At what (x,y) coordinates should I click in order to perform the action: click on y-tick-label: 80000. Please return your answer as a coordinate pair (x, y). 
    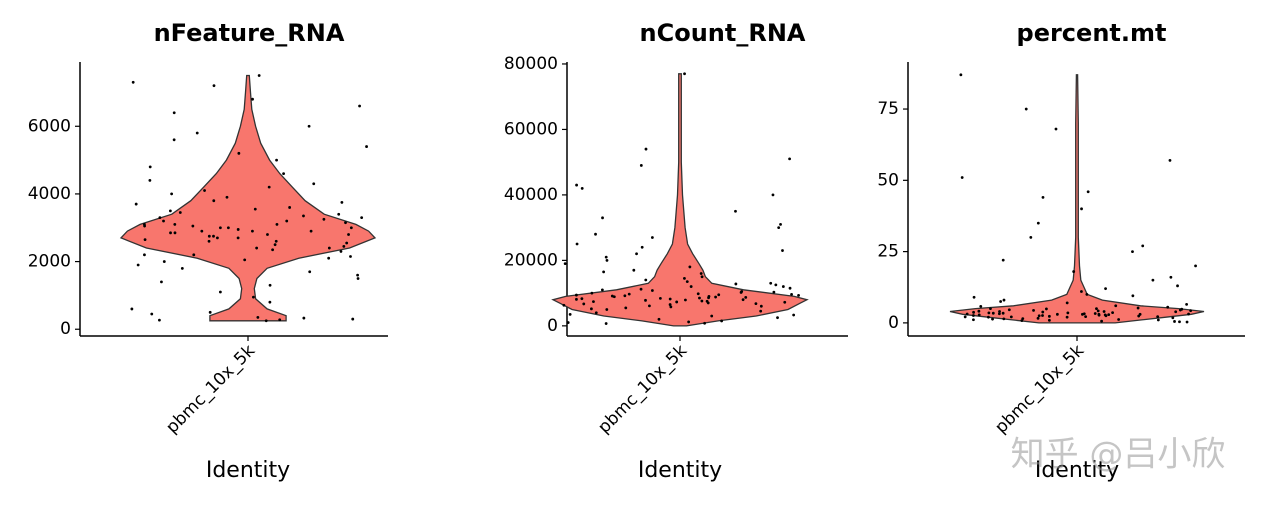
    Looking at the image, I should click on (531, 64).